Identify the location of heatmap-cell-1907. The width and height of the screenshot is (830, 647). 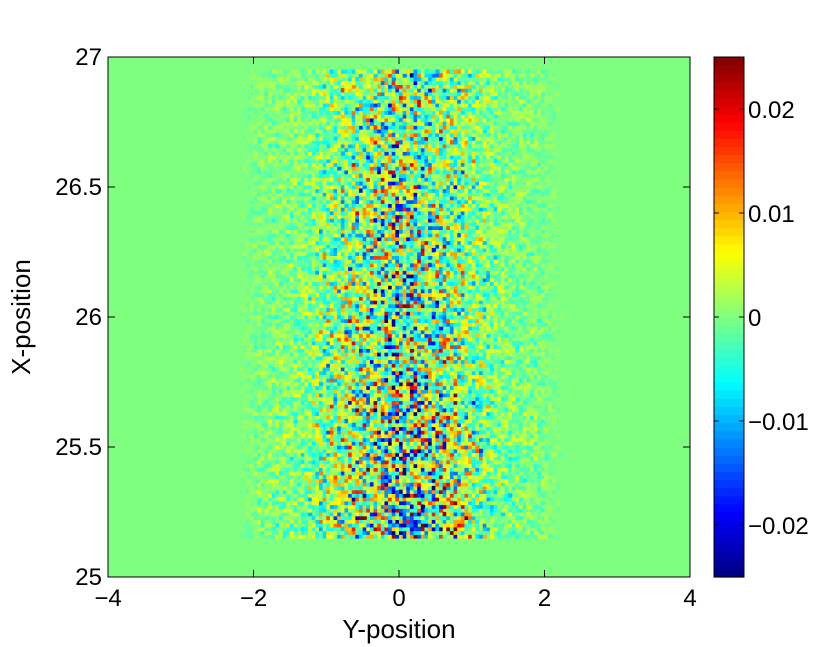
(321, 447).